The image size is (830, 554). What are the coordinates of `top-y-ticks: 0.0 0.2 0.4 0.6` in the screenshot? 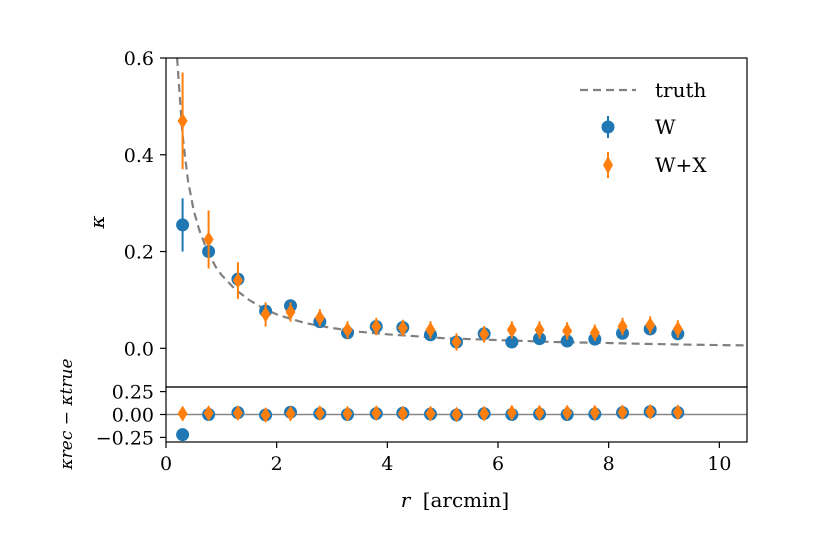 It's located at (145, 204).